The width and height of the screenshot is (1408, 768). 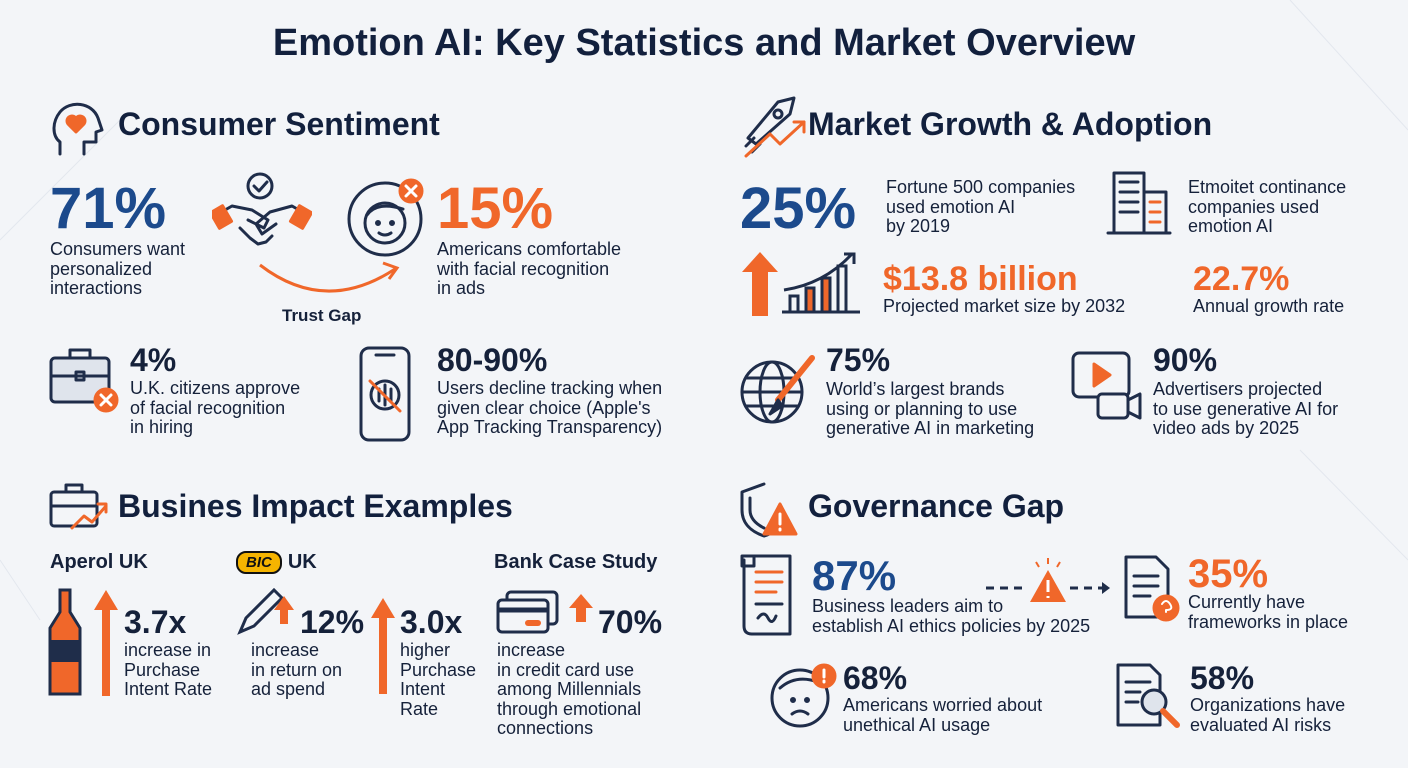 I want to click on stat-text: Projected market size by 2032, so click(x=1004, y=306).